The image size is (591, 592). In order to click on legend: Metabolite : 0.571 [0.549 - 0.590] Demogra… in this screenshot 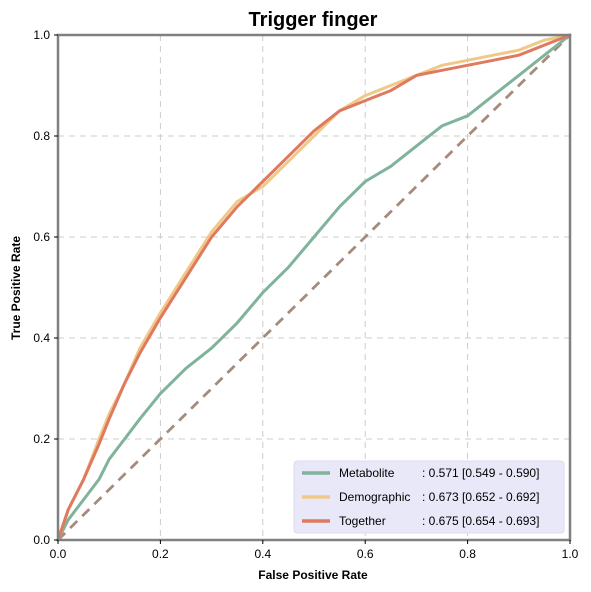, I will do `click(429, 497)`.